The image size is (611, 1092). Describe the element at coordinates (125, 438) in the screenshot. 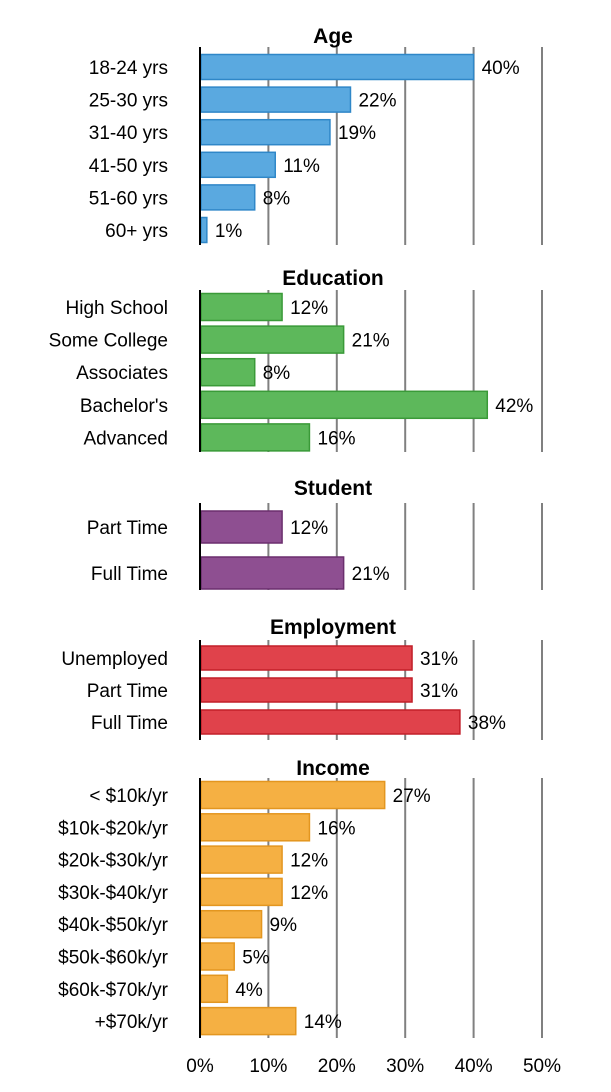

I see `category-label: Advanced` at that location.